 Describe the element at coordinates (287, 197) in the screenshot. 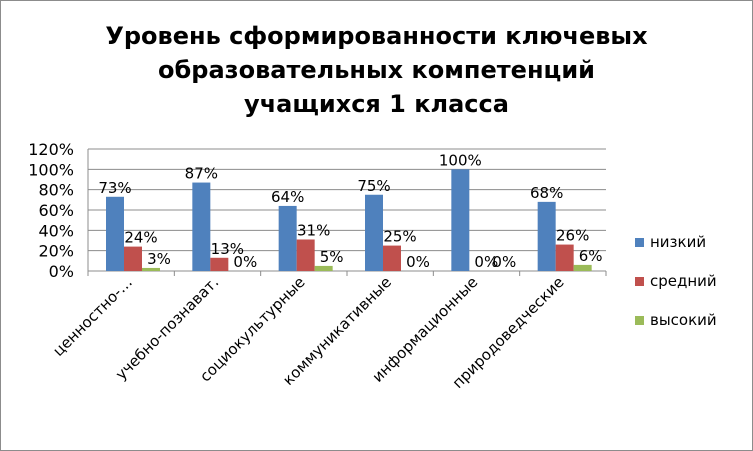

I see `data-label: 64%` at that location.